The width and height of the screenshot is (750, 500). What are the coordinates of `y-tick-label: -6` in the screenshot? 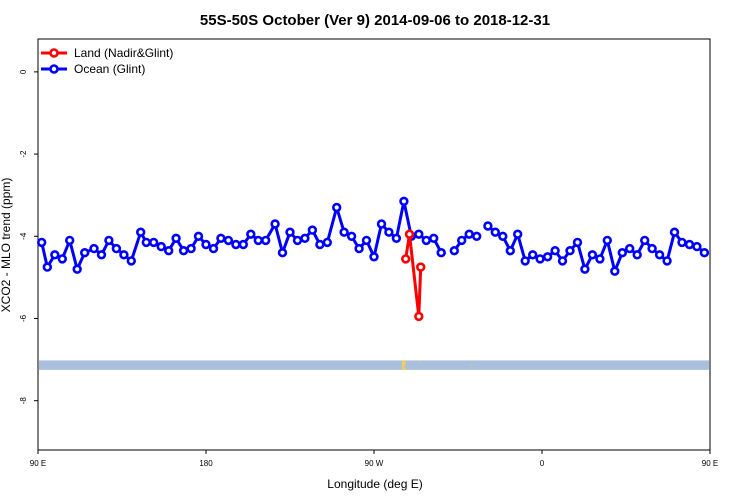 It's located at (23, 318).